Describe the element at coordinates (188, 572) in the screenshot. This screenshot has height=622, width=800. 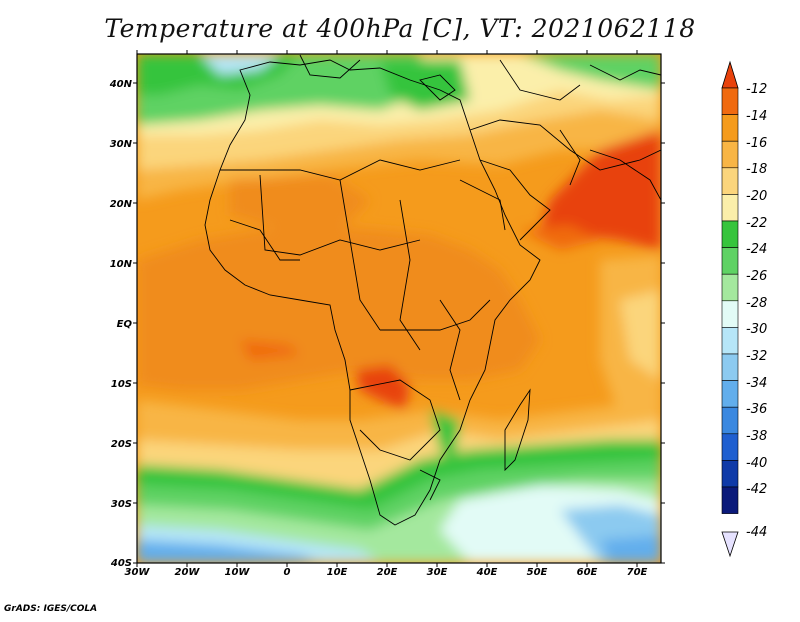
I see `lon-tick-label: 20W` at that location.